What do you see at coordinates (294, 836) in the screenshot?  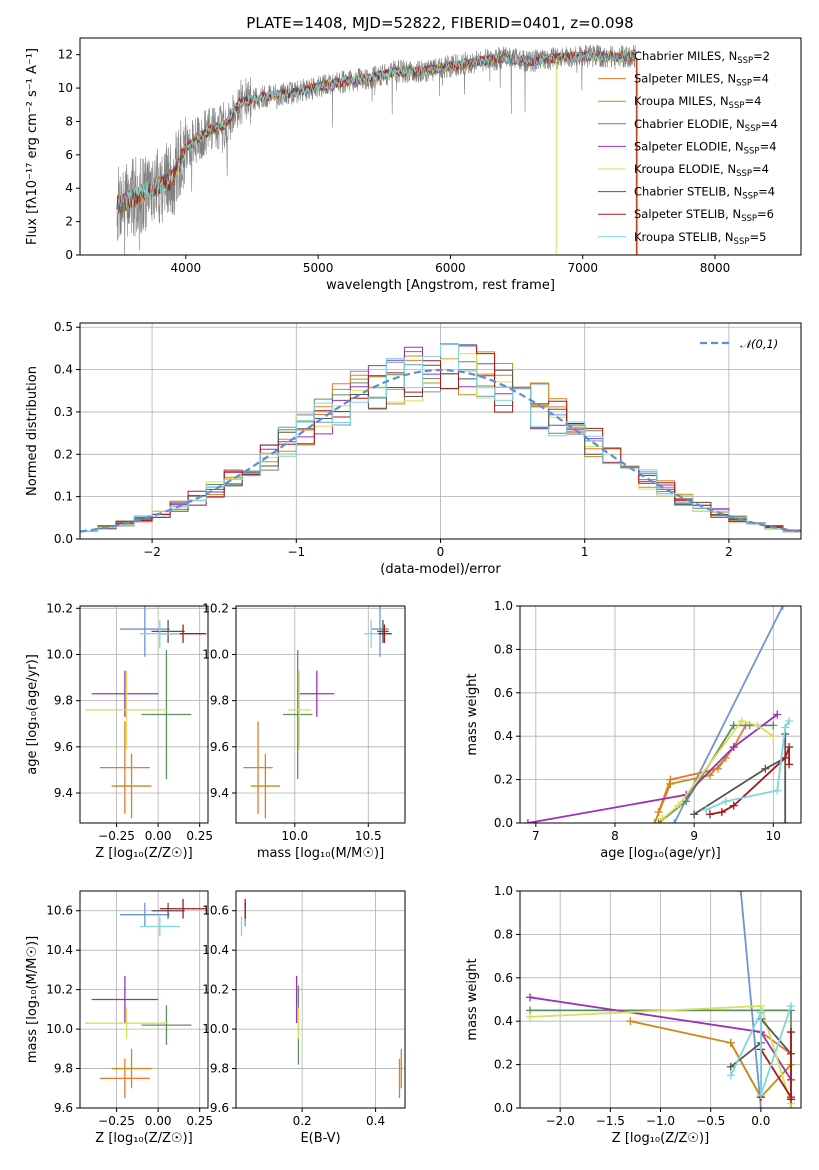 I see `x-tick-label: 10.0` at bounding box center [294, 836].